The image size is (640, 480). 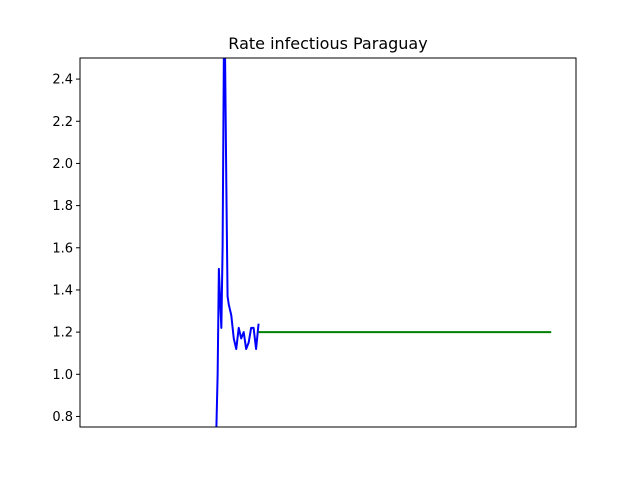 What do you see at coordinates (62, 248) in the screenshot?
I see `y-tick-label: 1.6` at bounding box center [62, 248].